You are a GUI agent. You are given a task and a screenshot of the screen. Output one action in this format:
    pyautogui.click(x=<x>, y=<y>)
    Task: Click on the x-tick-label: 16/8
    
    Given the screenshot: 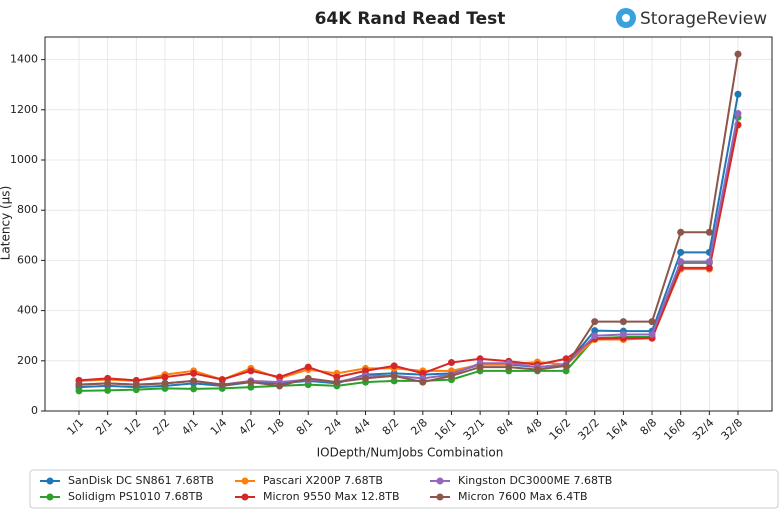 What is the action you would take?
    pyautogui.click(x=674, y=429)
    